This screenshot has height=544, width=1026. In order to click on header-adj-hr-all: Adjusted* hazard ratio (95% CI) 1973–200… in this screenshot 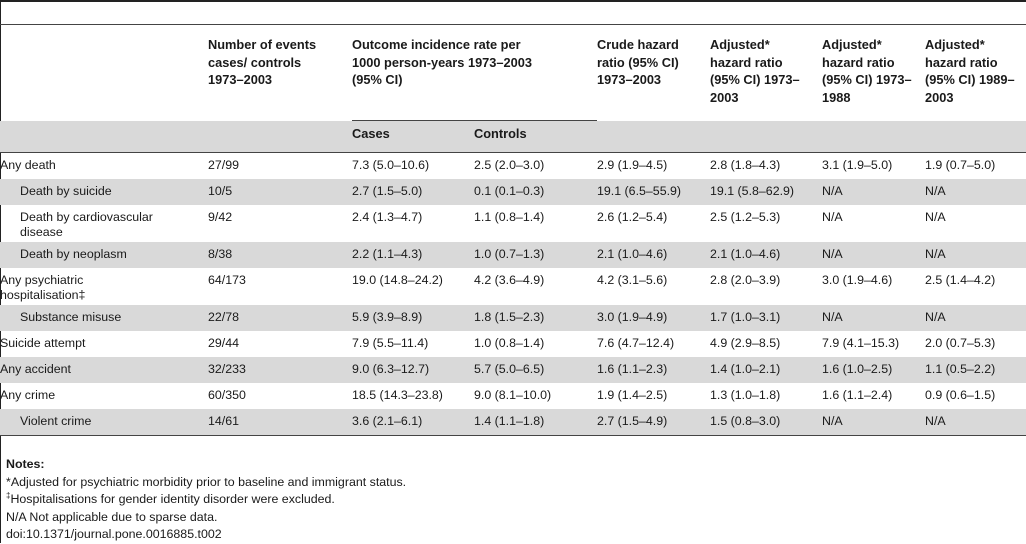, I will do `click(766, 76)`.